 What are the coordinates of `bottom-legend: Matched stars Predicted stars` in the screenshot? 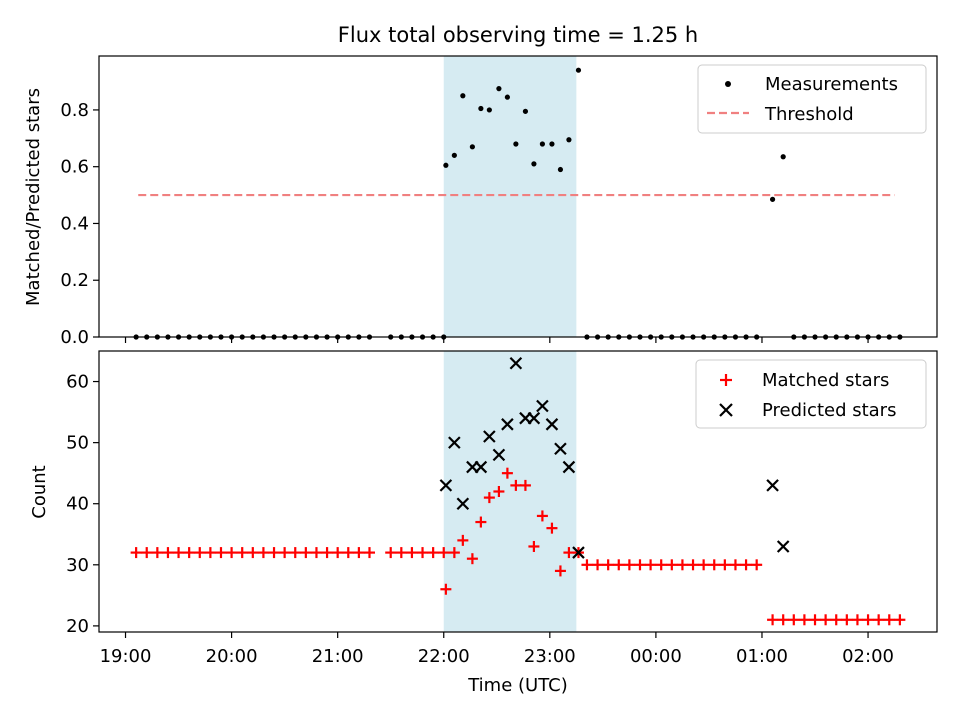 It's located at (811, 394).